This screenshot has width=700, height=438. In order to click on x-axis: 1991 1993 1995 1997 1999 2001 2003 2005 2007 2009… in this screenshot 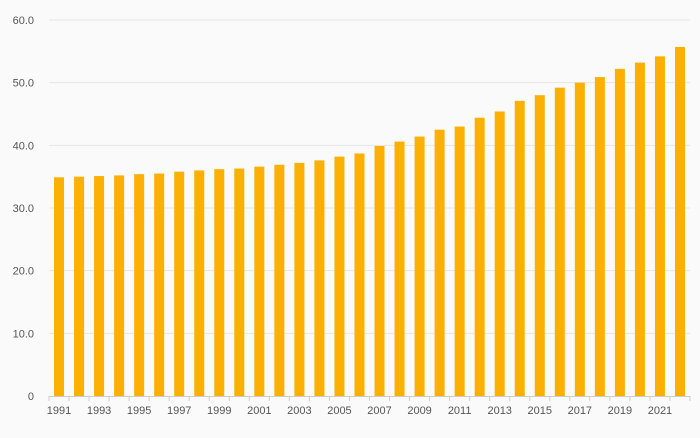, I will do `click(369, 406)`.